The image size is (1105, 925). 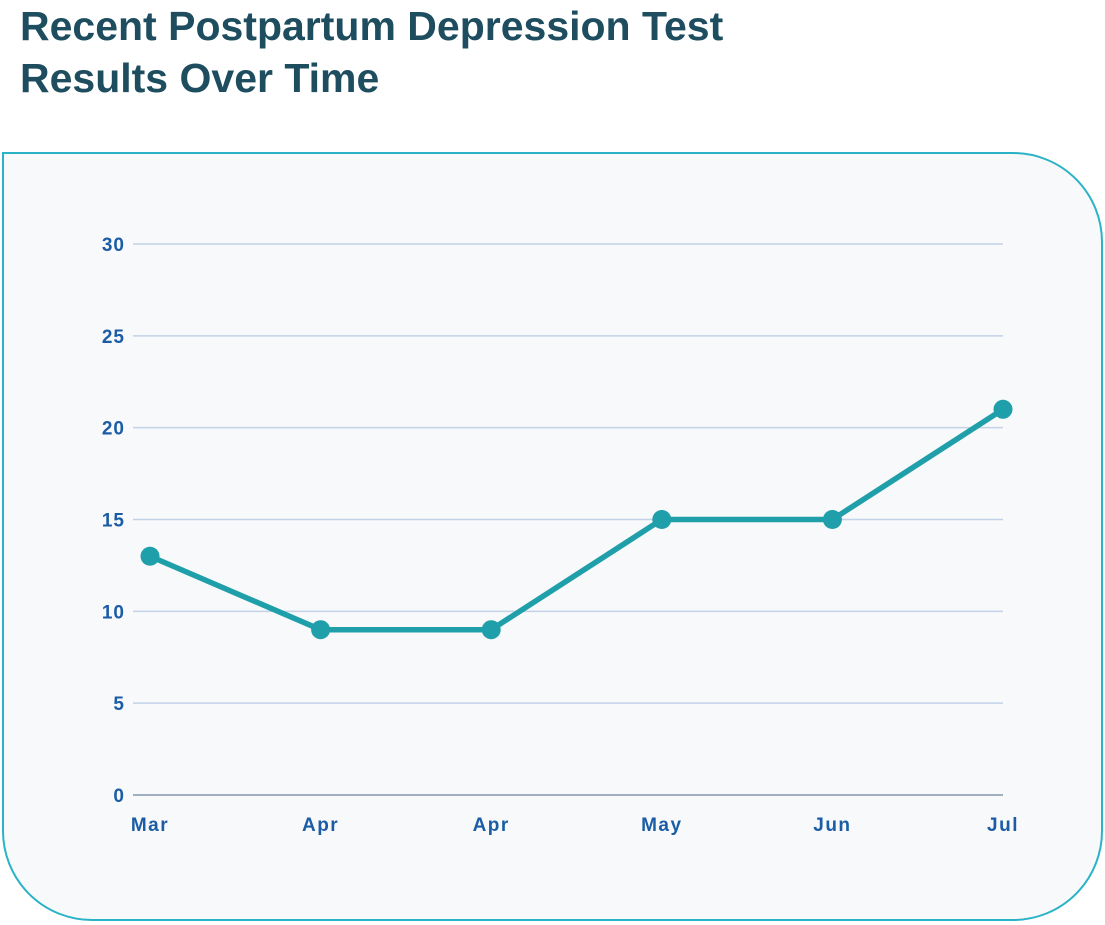 What do you see at coordinates (119, 704) in the screenshot?
I see `y-tick-label: 5` at bounding box center [119, 704].